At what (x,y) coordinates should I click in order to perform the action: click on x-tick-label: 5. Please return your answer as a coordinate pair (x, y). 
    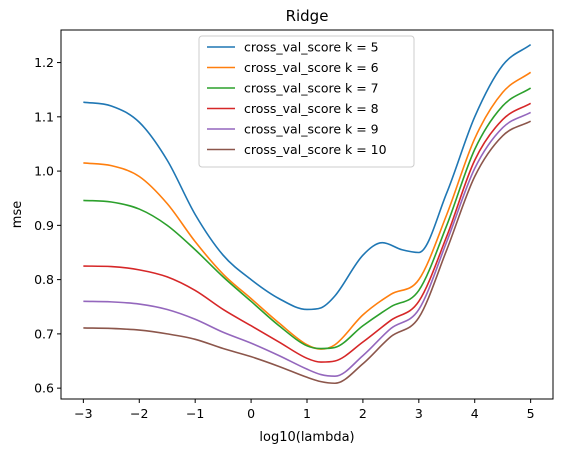
    Looking at the image, I should click on (531, 413).